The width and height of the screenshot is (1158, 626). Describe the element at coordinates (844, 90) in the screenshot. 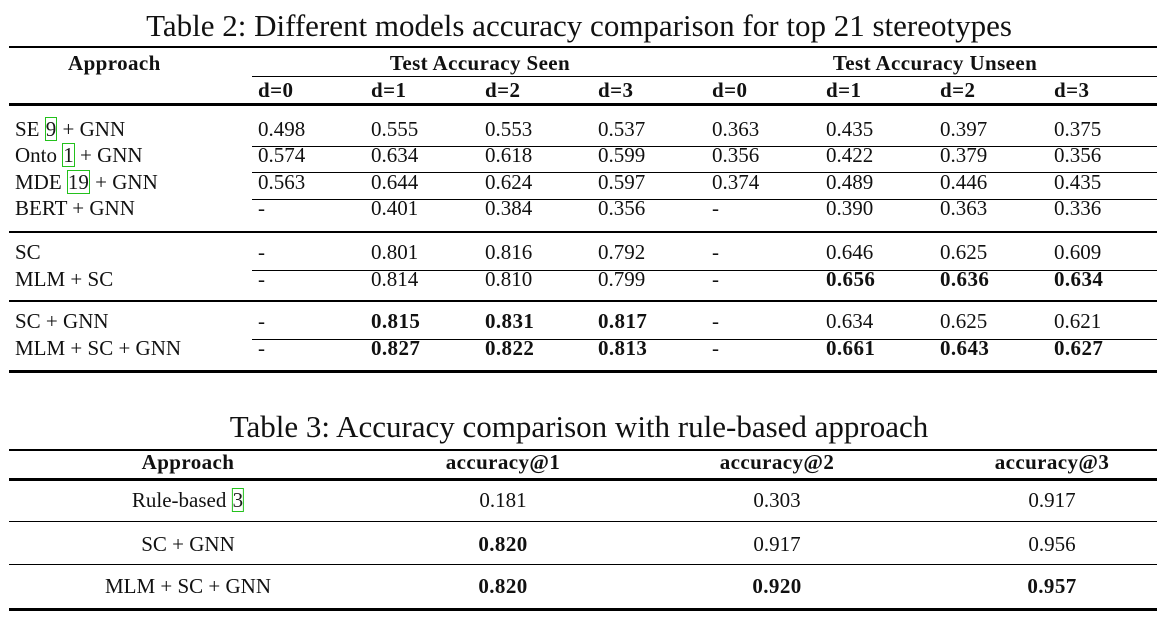

I see `subcol-header-5: d=1` at that location.